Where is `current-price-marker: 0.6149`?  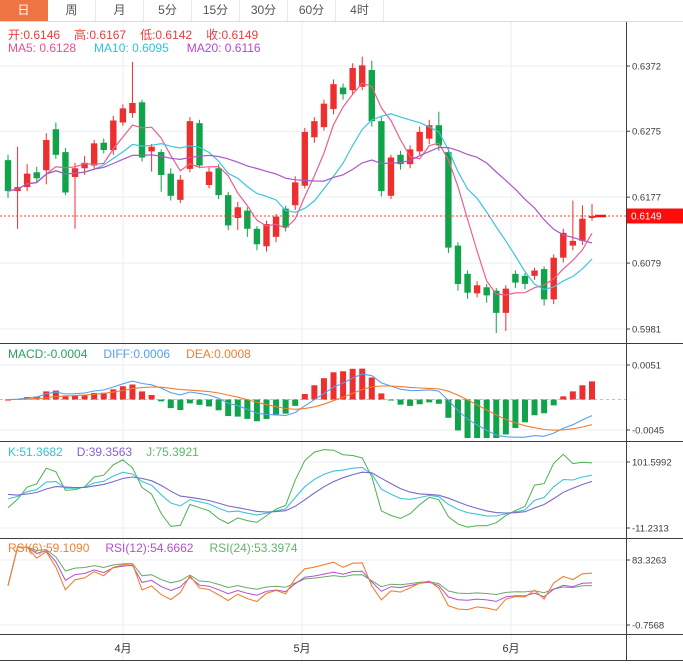 current-price-marker: 0.6149 is located at coordinates (341, 216).